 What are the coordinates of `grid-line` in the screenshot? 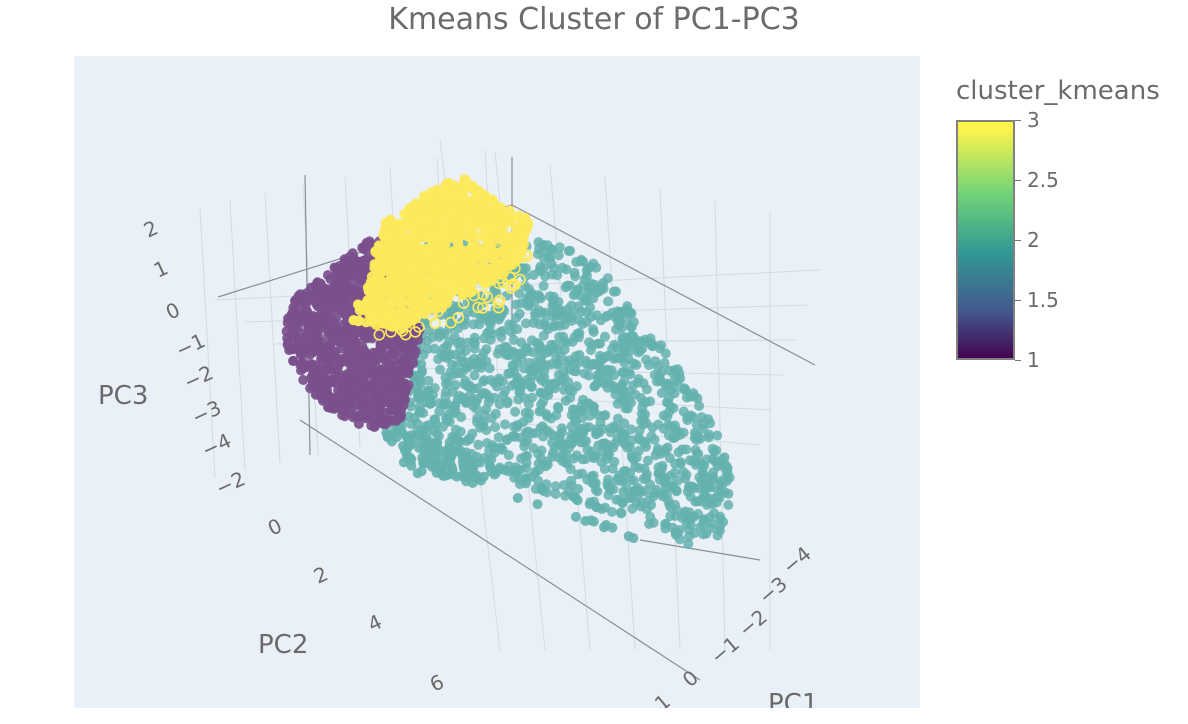 It's located at (720, 425).